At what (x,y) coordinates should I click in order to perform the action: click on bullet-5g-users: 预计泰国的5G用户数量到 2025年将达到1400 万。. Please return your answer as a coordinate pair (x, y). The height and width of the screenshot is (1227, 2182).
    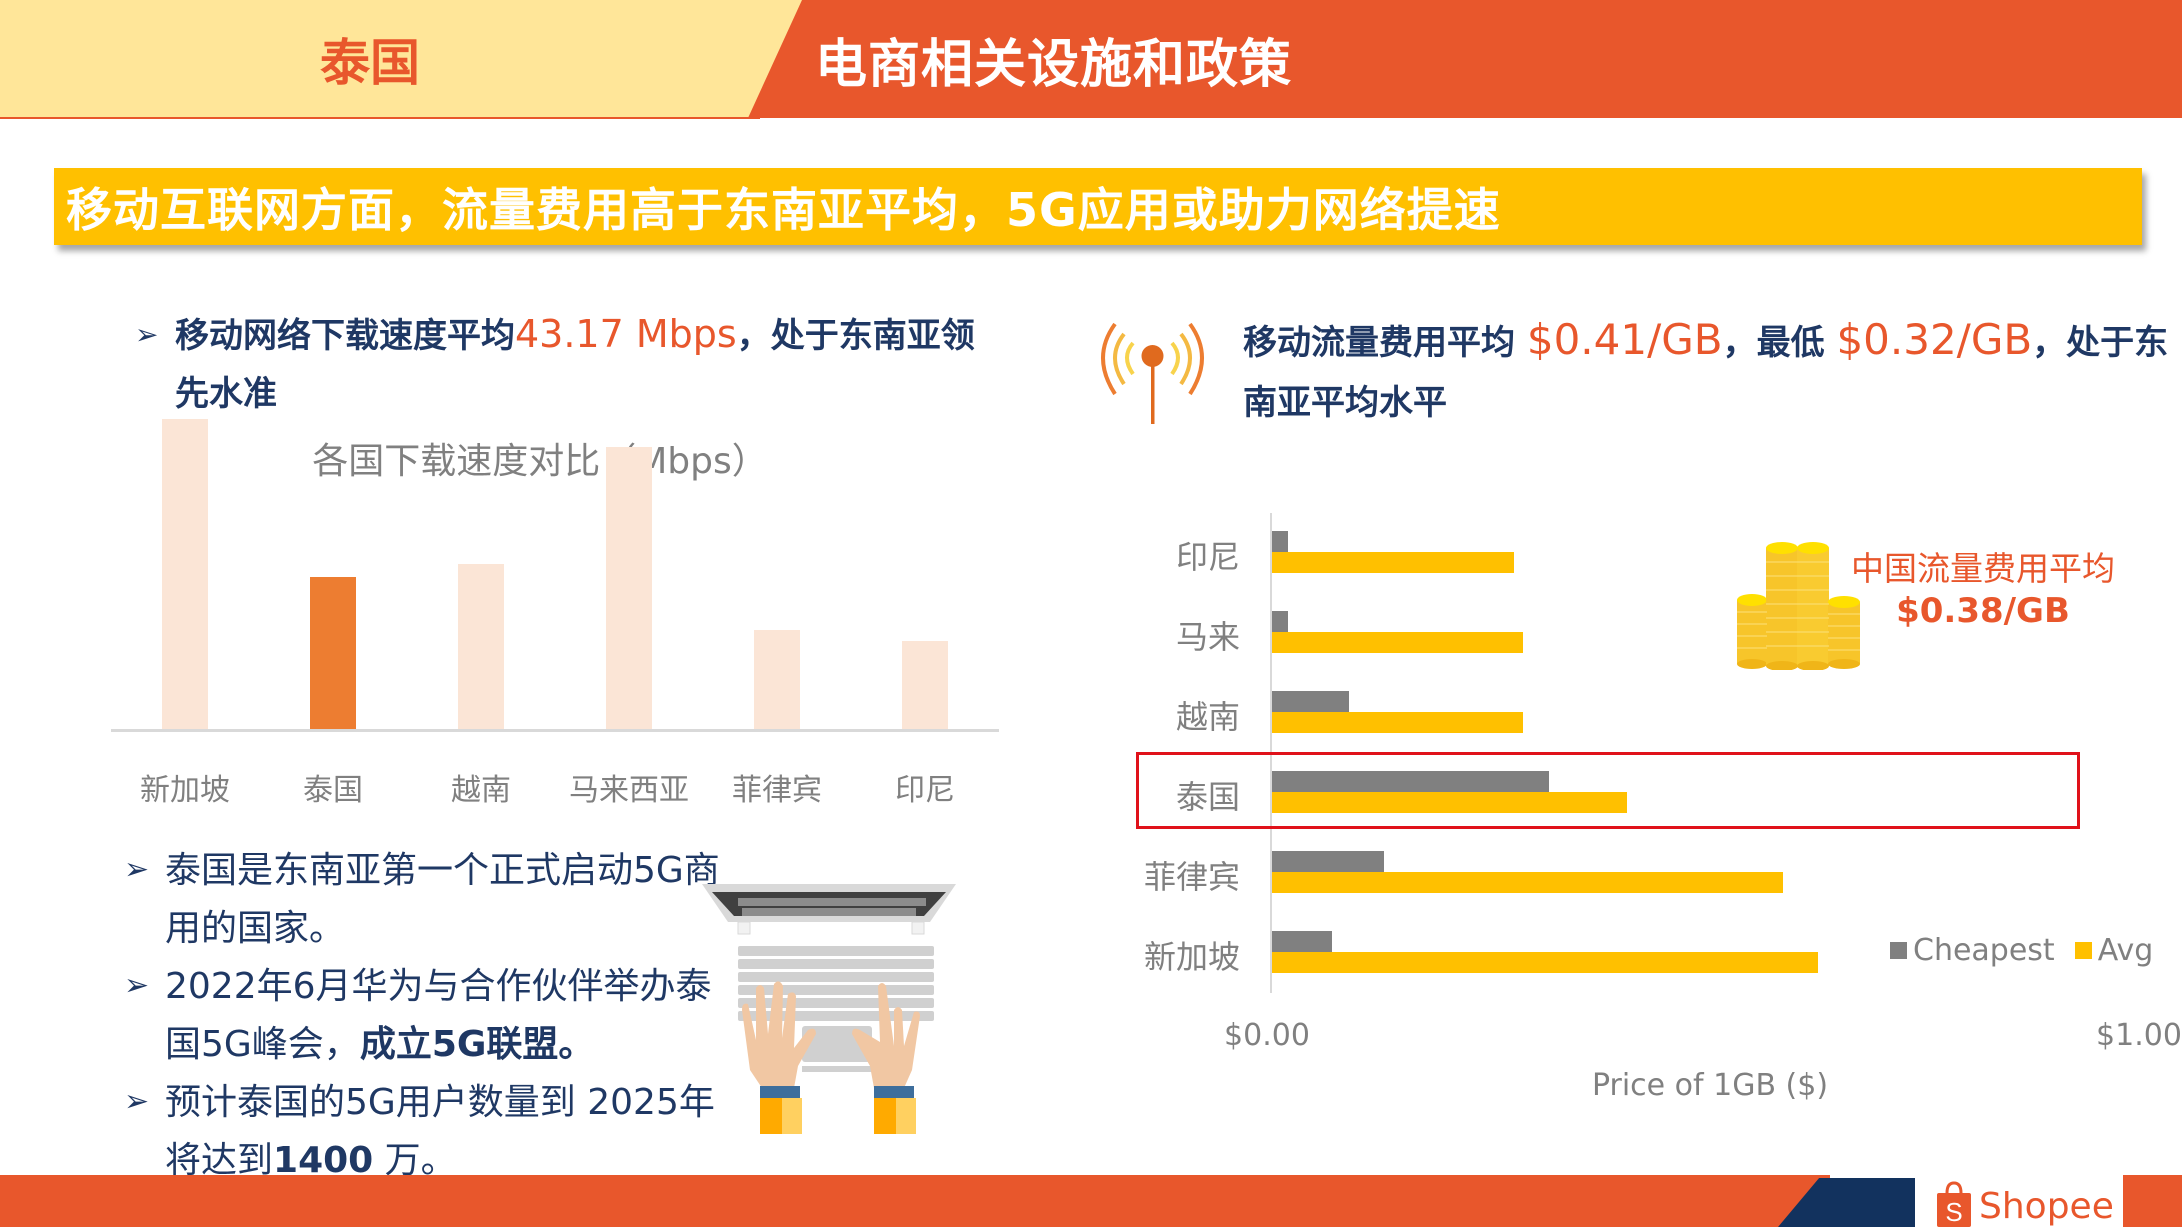
    Looking at the image, I should click on (445, 1132).